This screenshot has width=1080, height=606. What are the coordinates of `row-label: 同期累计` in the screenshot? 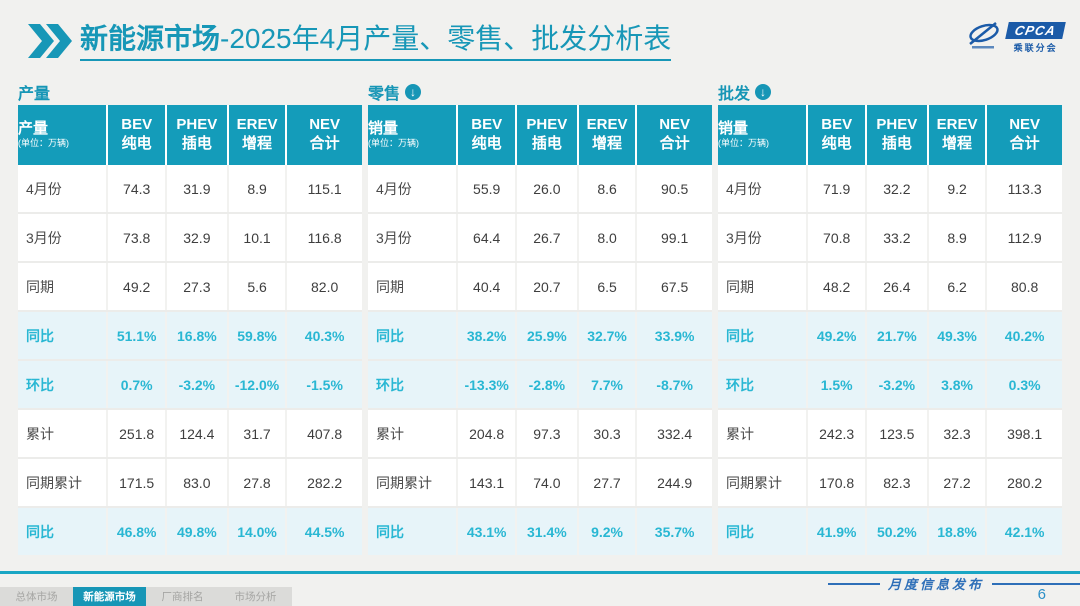 It's located at (413, 483).